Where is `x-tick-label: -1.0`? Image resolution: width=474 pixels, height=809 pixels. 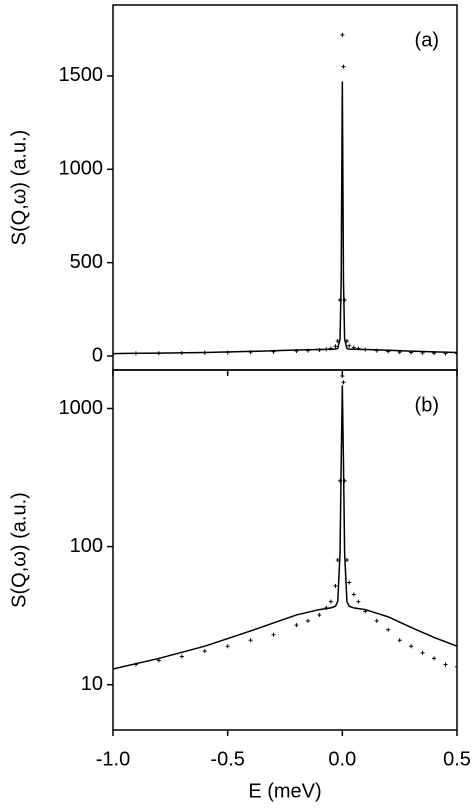
x-tick-label: -1.0 is located at coordinates (113, 759).